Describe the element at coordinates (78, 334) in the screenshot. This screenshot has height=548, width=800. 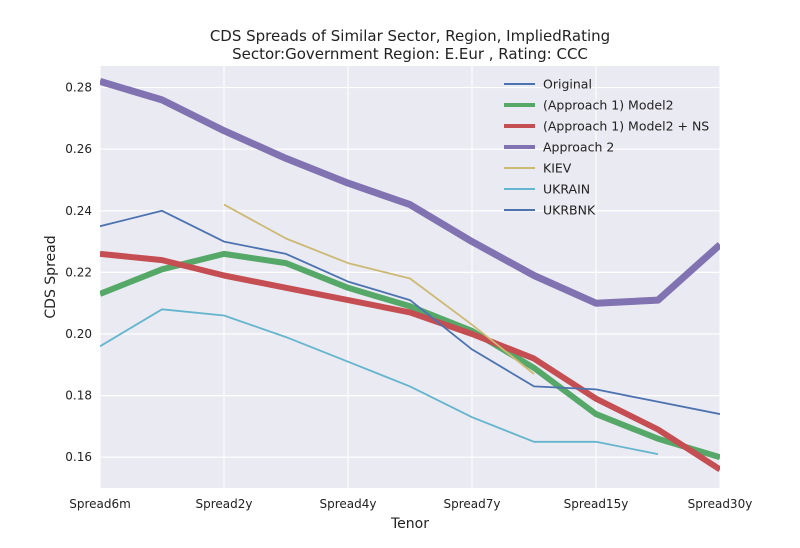
I see `y-tick-label: 0.20` at that location.